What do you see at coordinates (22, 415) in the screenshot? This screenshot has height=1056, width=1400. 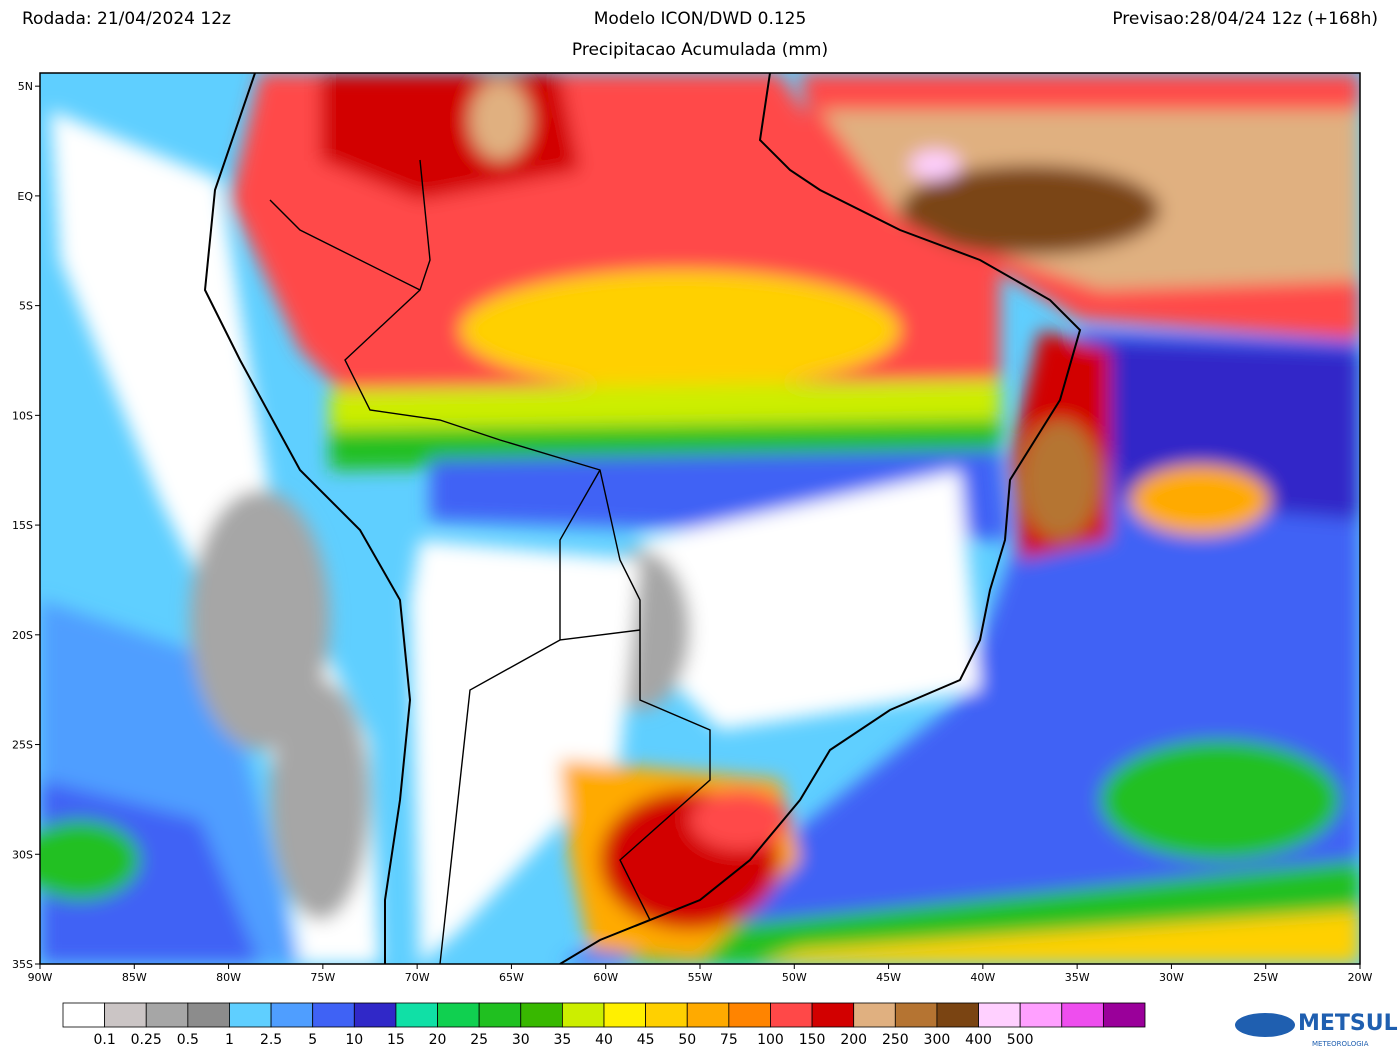 I see `lat-tick-label: 10S` at bounding box center [22, 415].